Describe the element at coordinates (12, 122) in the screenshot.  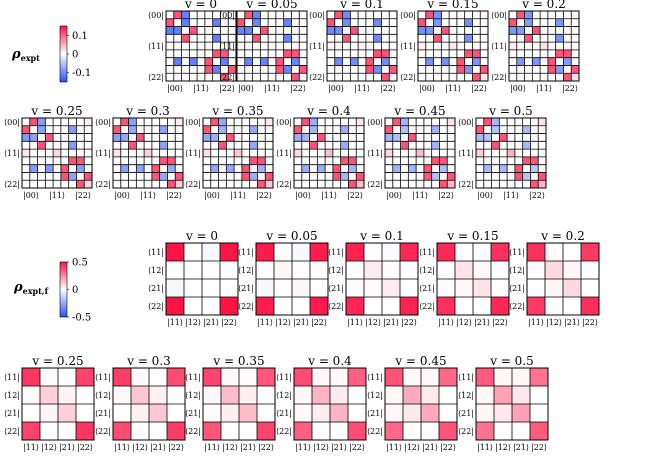
I see `row-tick-label: ⟨00|` at that location.